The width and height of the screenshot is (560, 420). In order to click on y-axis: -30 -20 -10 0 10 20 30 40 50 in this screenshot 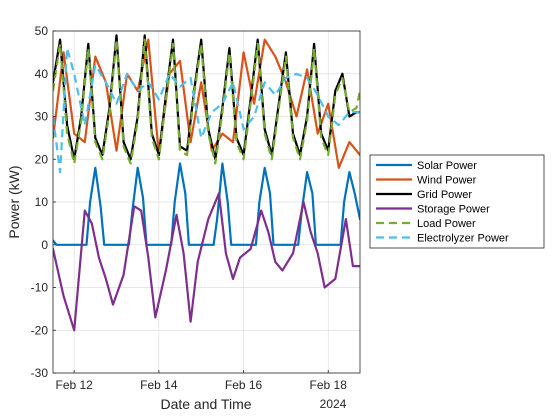, I will do `click(43, 202)`.